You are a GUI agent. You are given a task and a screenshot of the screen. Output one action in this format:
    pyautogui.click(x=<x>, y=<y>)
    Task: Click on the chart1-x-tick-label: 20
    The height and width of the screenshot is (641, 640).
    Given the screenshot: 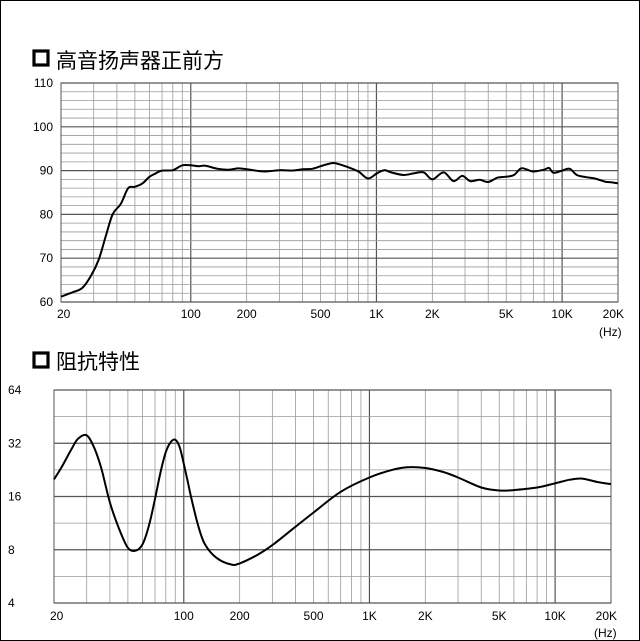 What is the action you would take?
    pyautogui.click(x=64, y=314)
    